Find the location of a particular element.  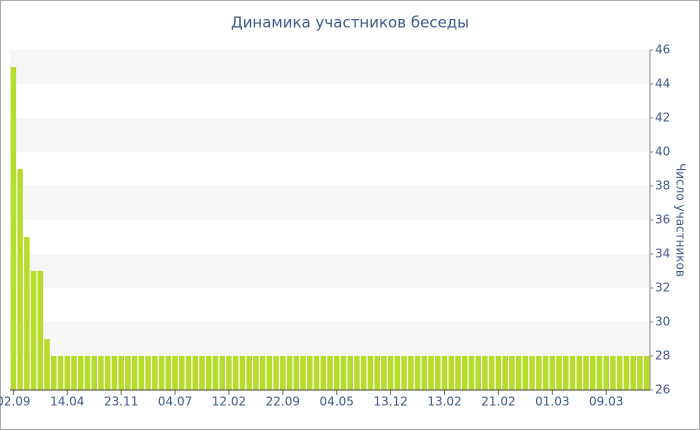

y-tick-label: 26 is located at coordinates (662, 390).